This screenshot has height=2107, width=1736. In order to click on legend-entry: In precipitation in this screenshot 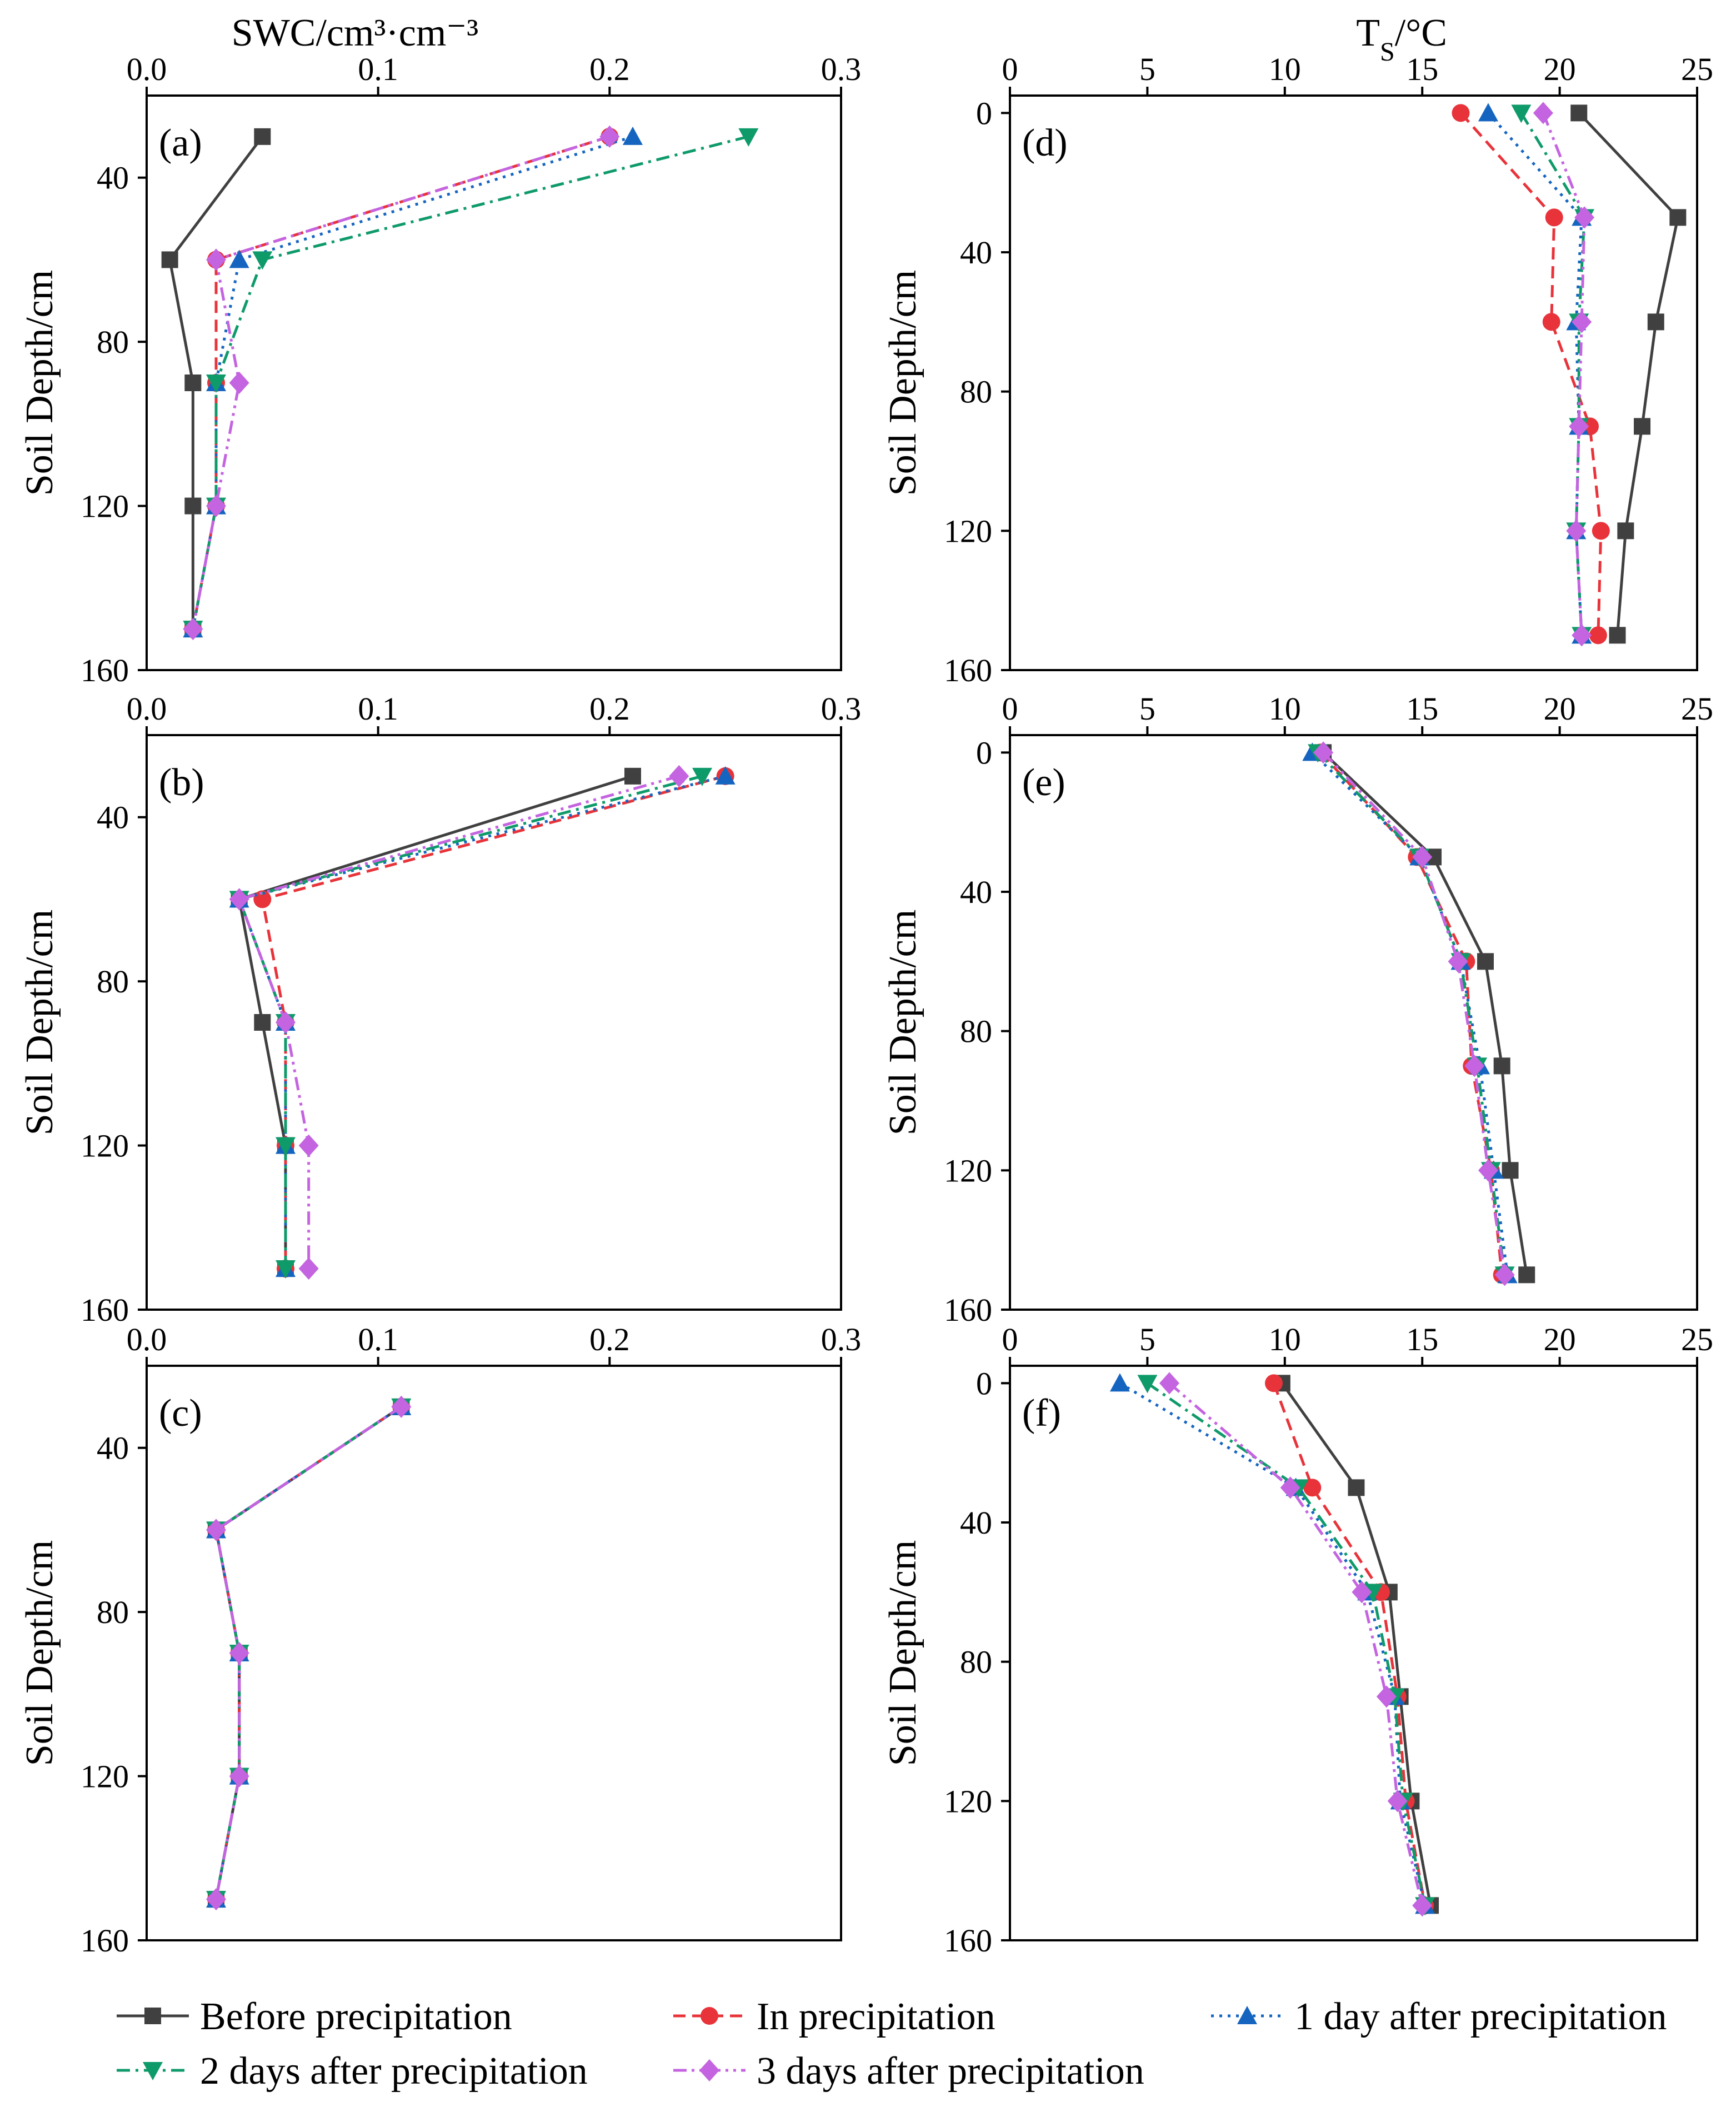, I will do `click(834, 2016)`.